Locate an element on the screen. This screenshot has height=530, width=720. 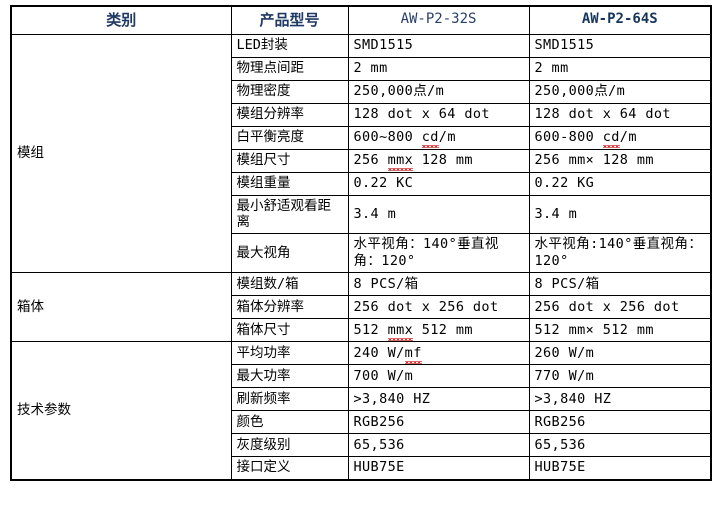
spec-value-32s: 0.22 KC is located at coordinates (438, 183).